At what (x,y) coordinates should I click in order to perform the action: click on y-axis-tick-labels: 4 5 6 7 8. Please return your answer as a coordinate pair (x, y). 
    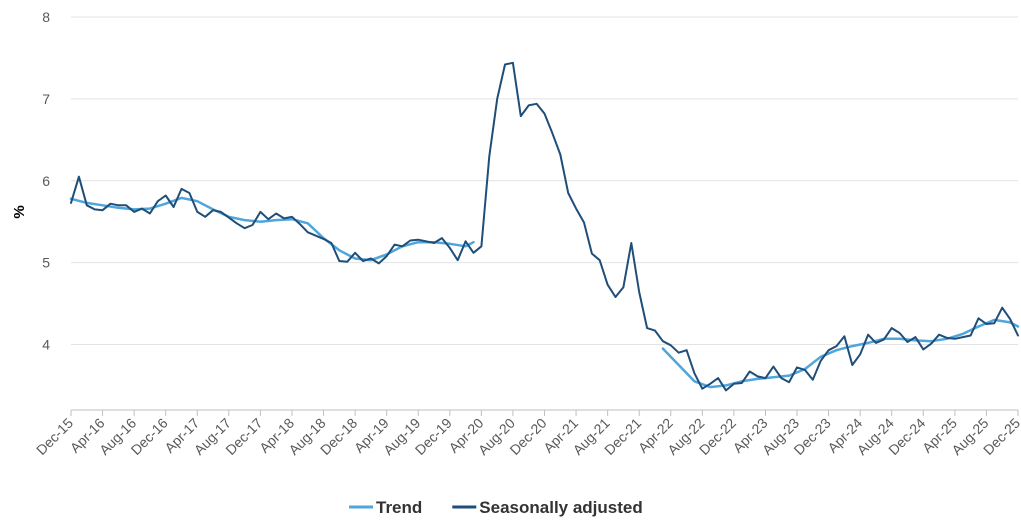
    Looking at the image, I should click on (46, 181).